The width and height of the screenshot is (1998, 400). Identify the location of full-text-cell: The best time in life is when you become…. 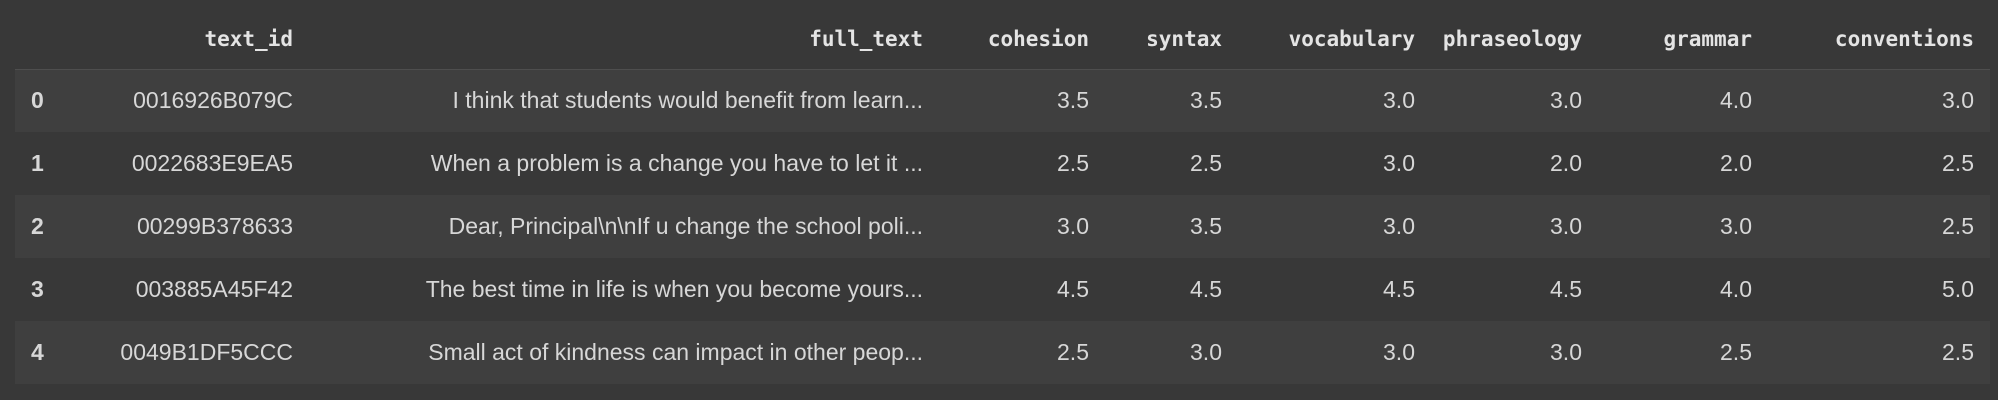
(674, 289).